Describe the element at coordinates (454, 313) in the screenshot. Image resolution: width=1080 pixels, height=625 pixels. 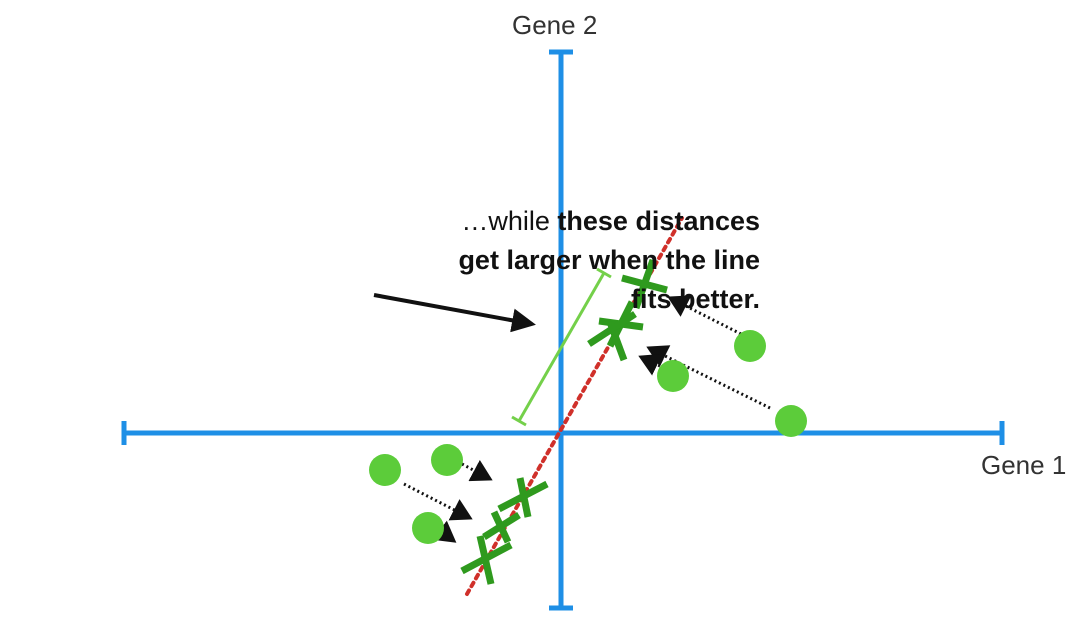
I see `annotation-arrow` at that location.